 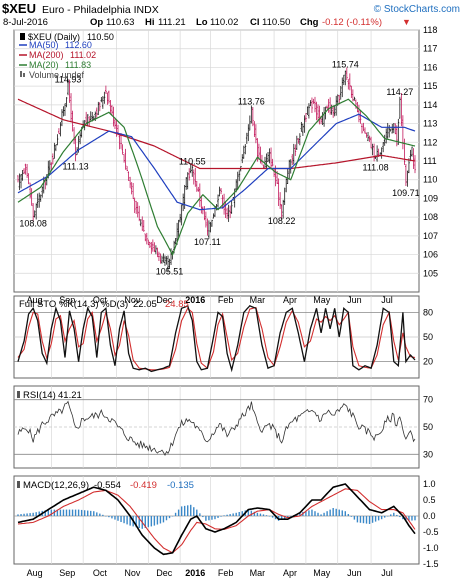 I want to click on macd-tick-label: -0.5, so click(x=431, y=532).